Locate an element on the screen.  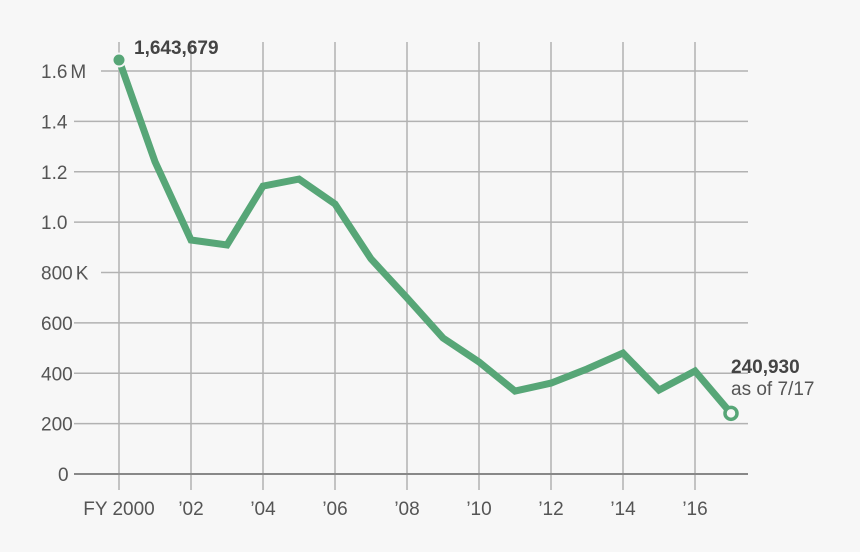
x-tick-label: ’02 is located at coordinates (190, 509).